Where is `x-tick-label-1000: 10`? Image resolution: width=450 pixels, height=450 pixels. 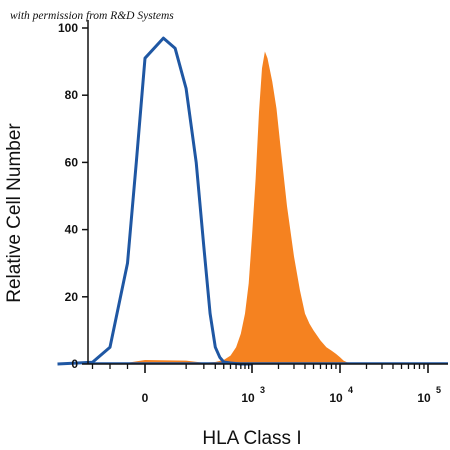
x-tick-label-1000: 10 is located at coordinates (248, 398).